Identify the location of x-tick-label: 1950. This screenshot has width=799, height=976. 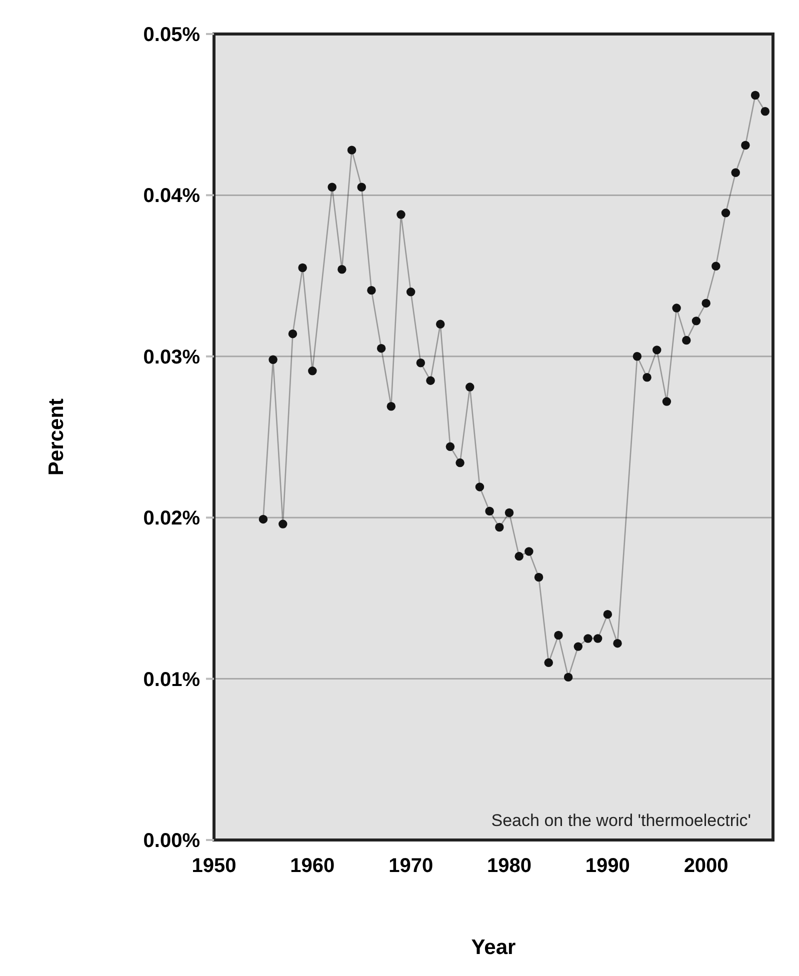
(214, 866).